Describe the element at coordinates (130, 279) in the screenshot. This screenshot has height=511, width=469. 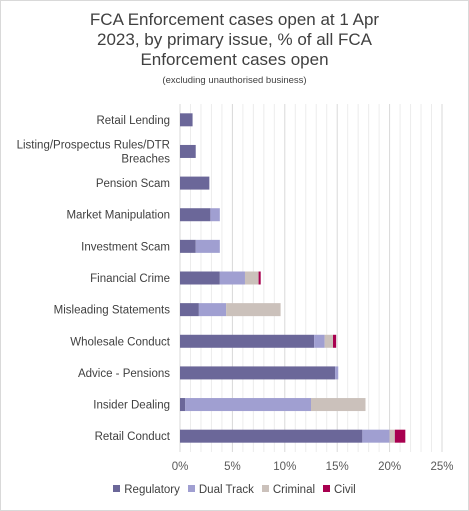
I see `category-label: Financial Crime` at that location.